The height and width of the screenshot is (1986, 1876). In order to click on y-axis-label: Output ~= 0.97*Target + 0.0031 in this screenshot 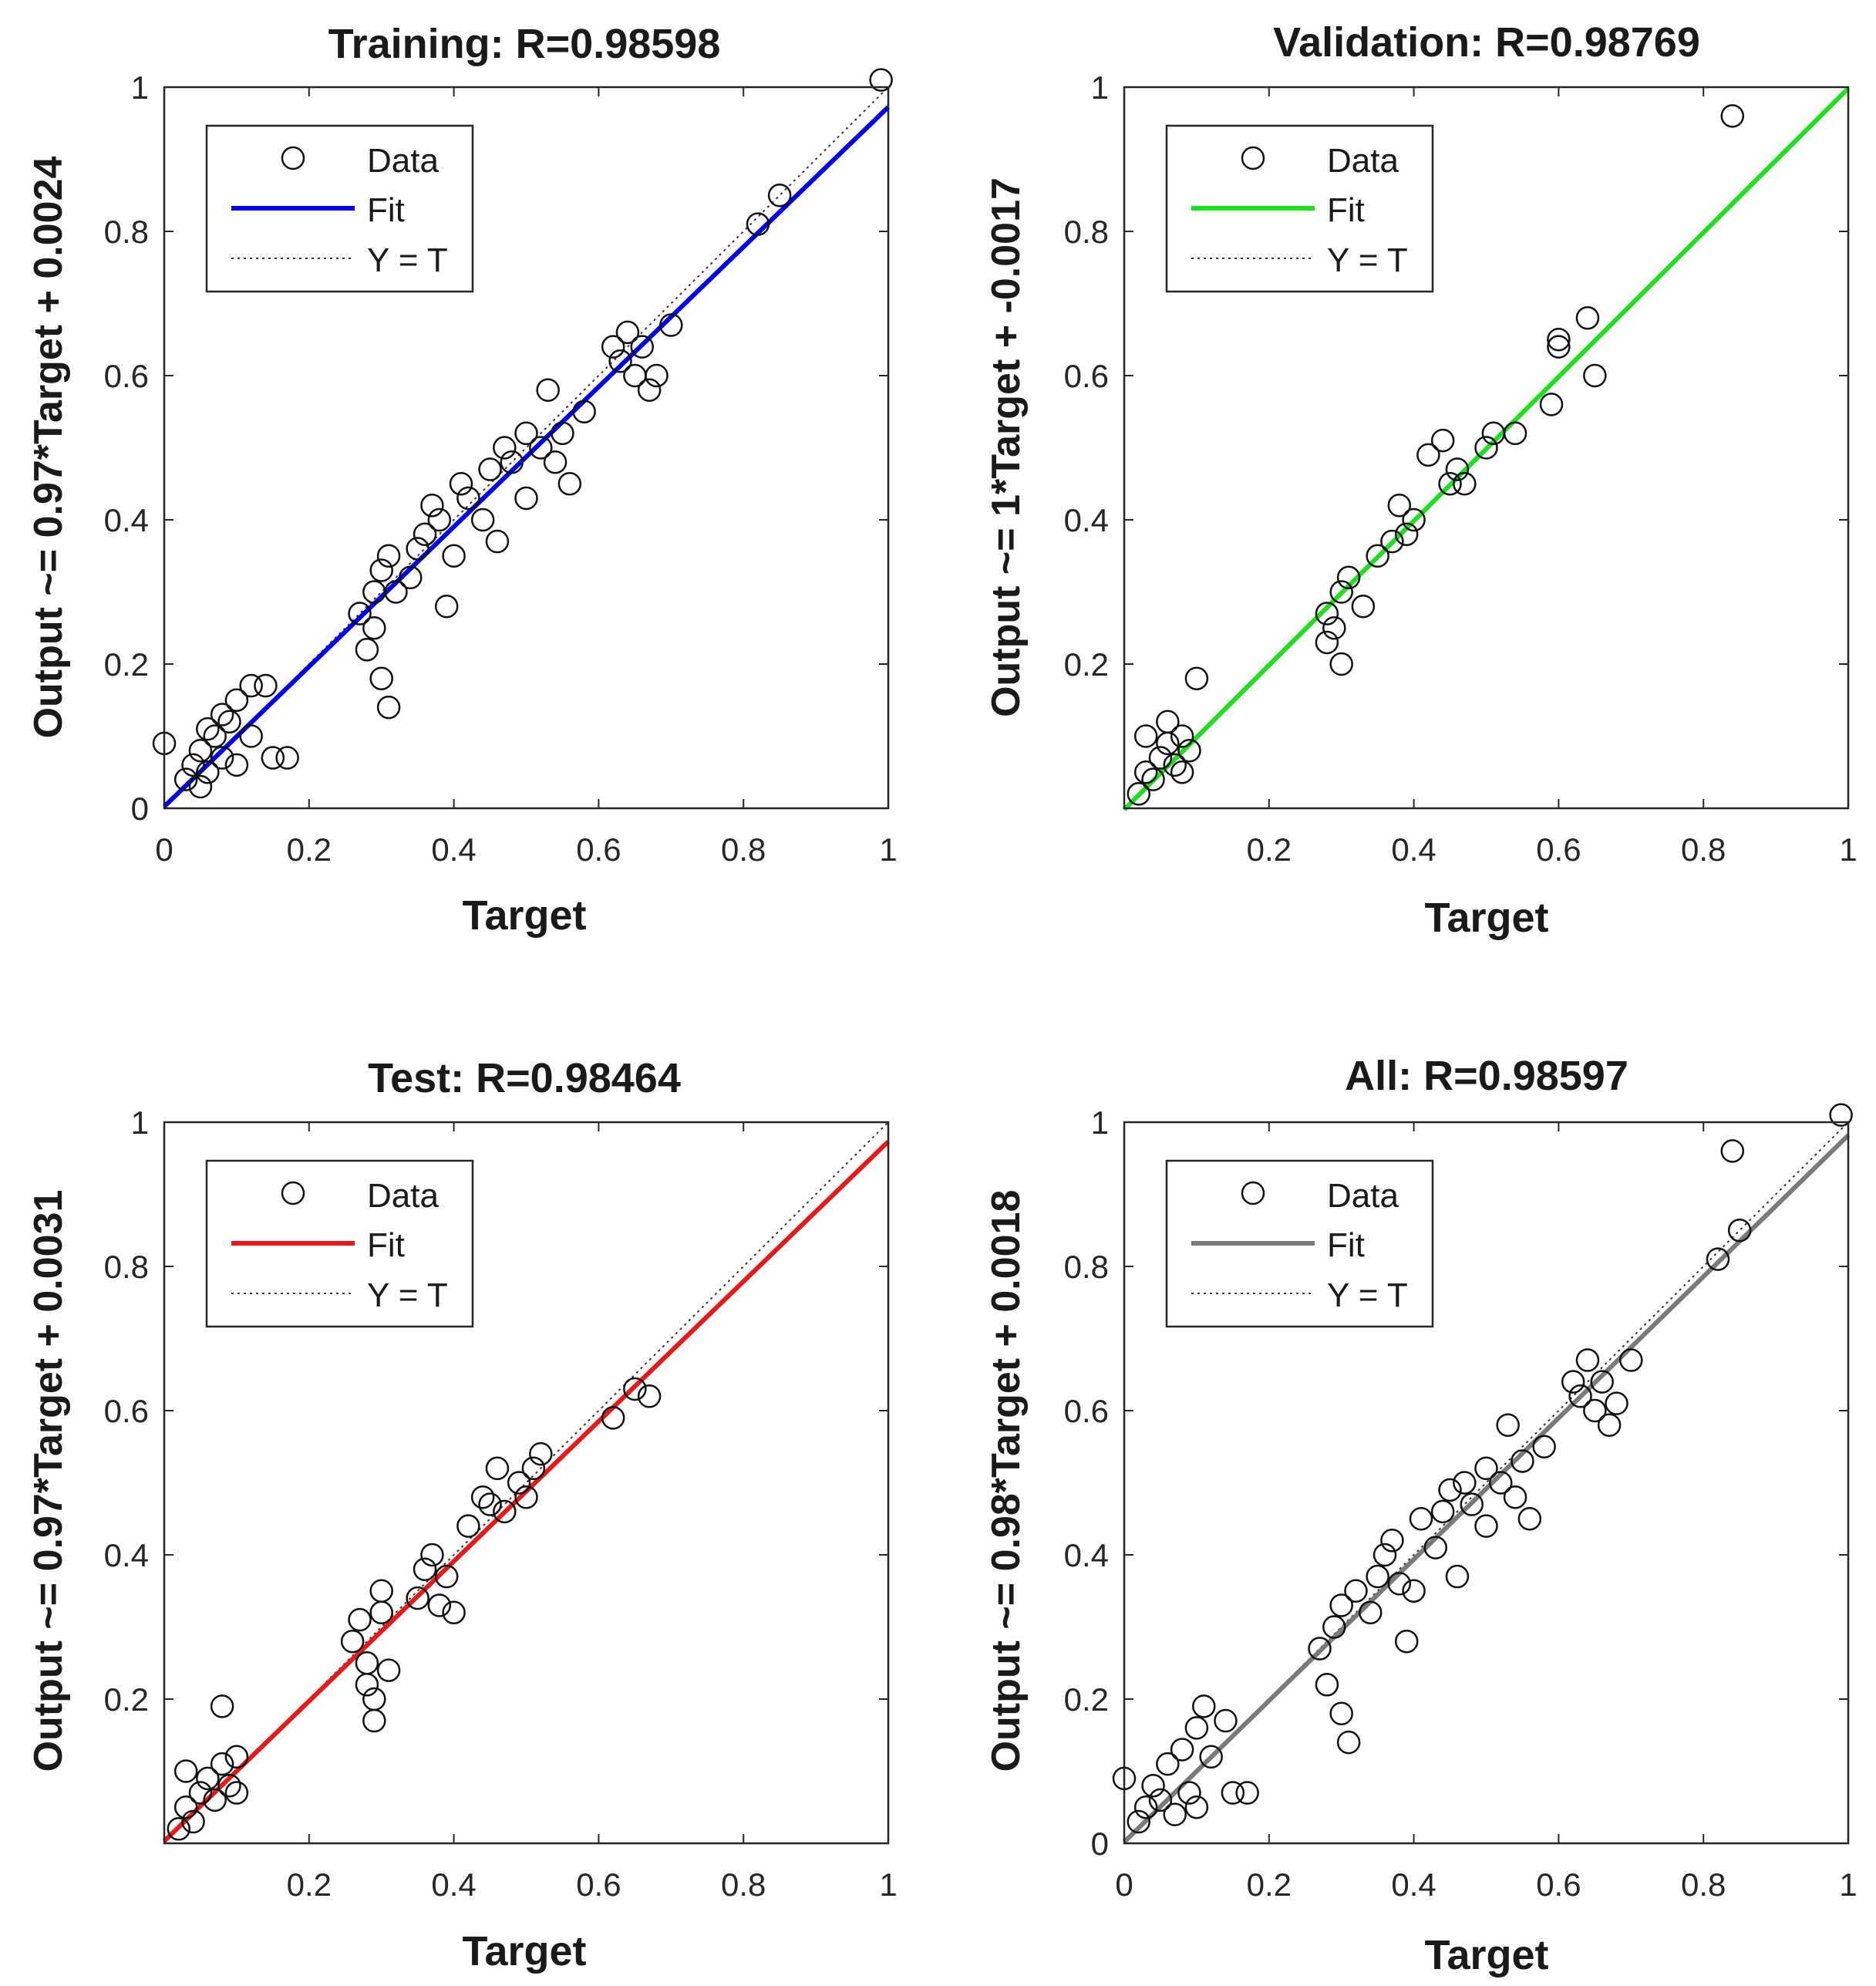, I will do `click(48, 1481)`.